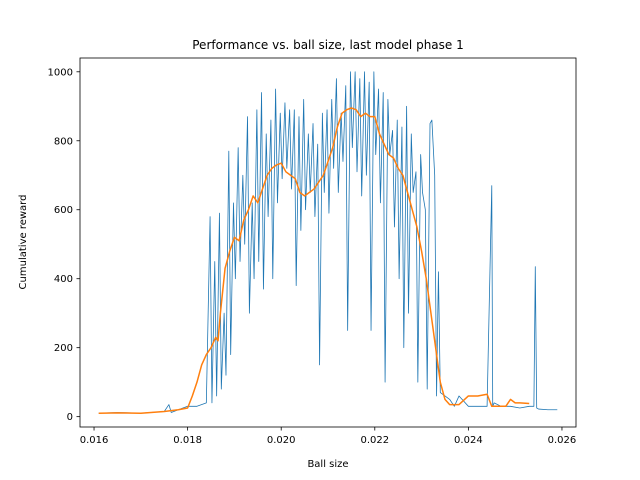 The width and height of the screenshot is (640, 480). Describe the element at coordinates (281, 440) in the screenshot. I see `x-tick-label: 0.020` at that location.